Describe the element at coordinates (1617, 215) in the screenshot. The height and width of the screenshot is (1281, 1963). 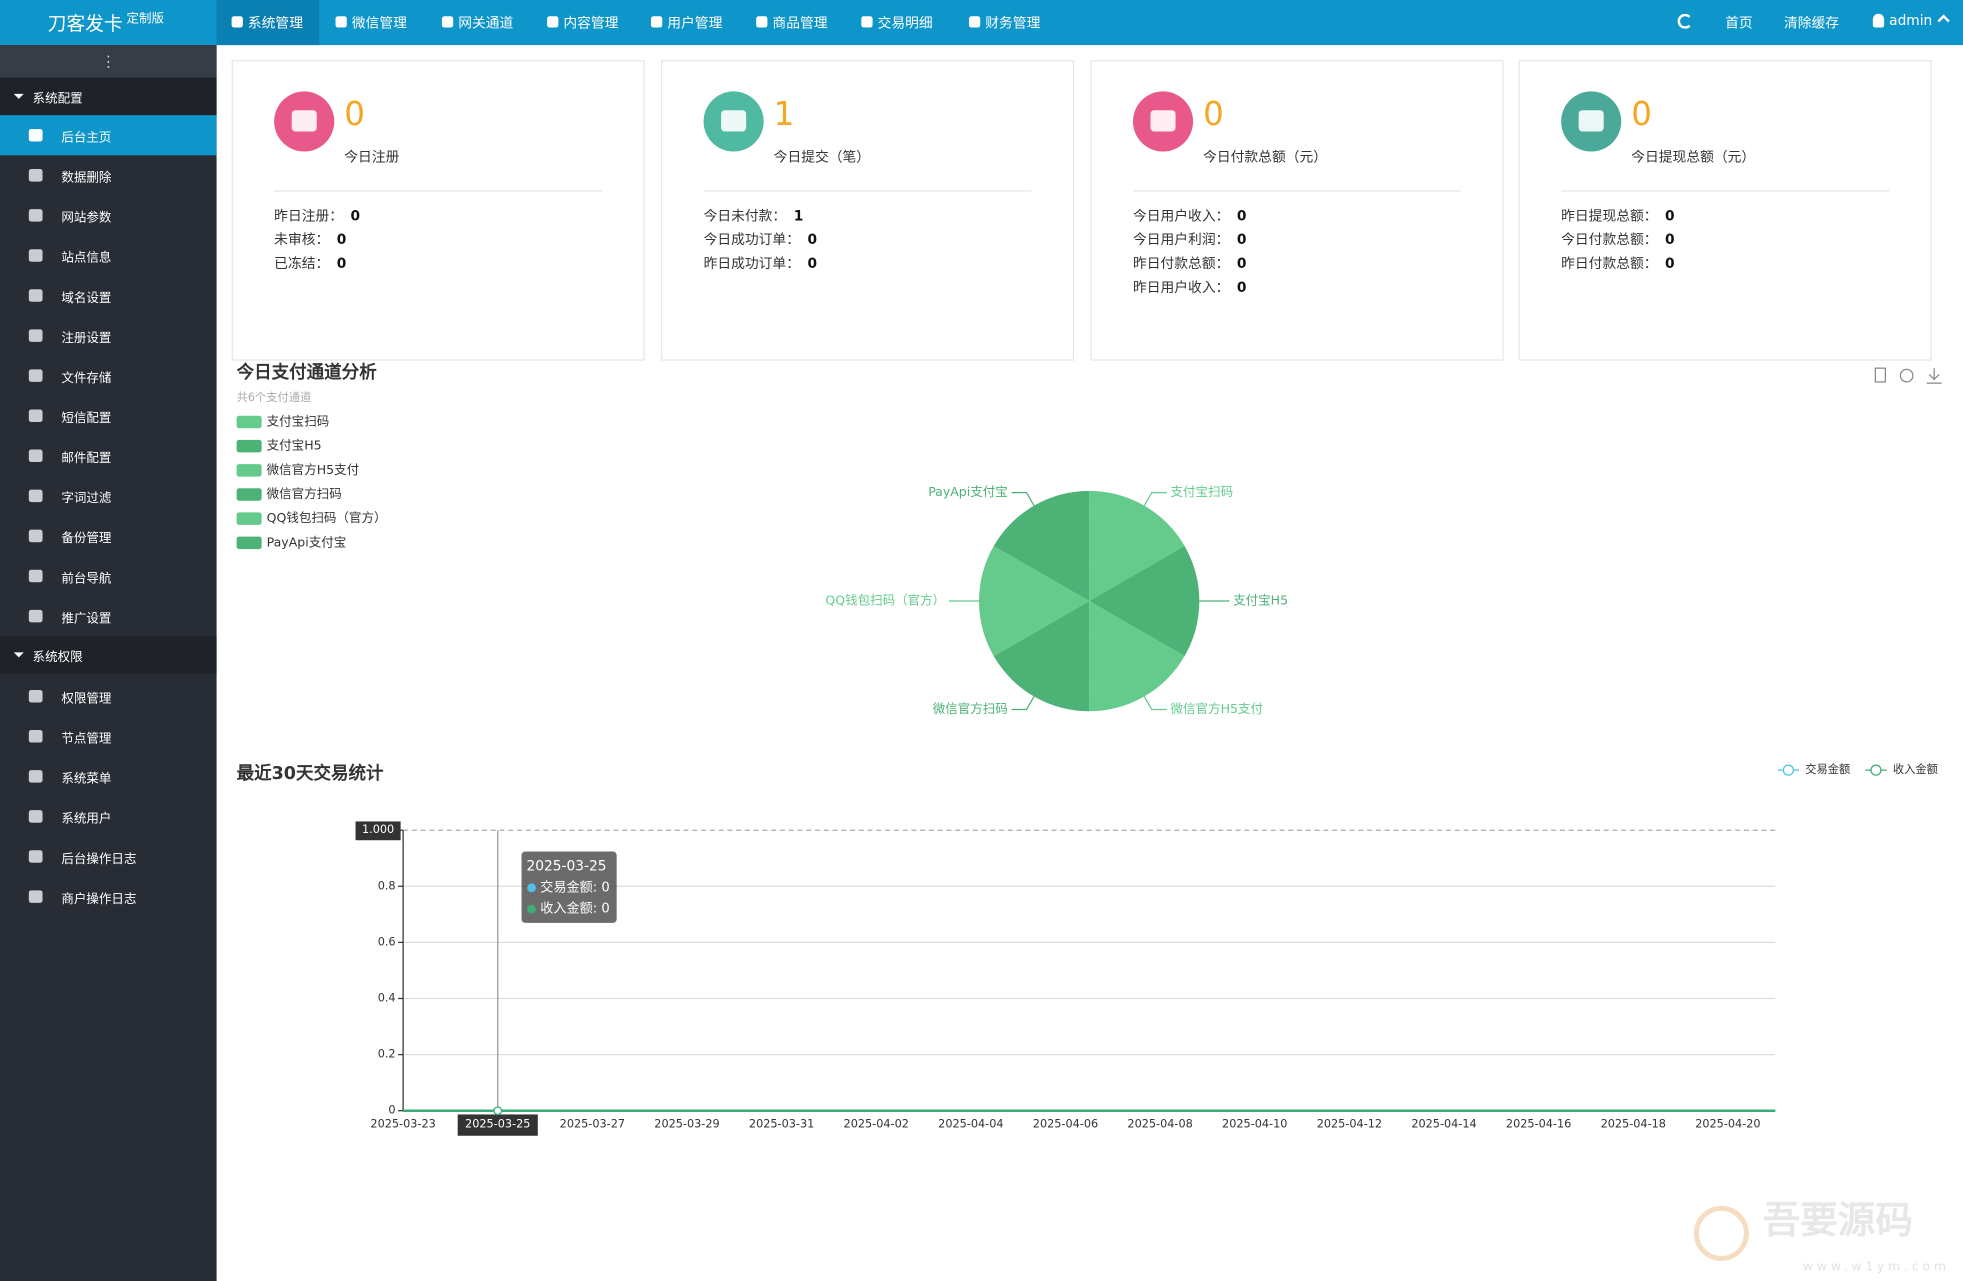
I see `stat-row: 昨日提现总额： 0` at that location.